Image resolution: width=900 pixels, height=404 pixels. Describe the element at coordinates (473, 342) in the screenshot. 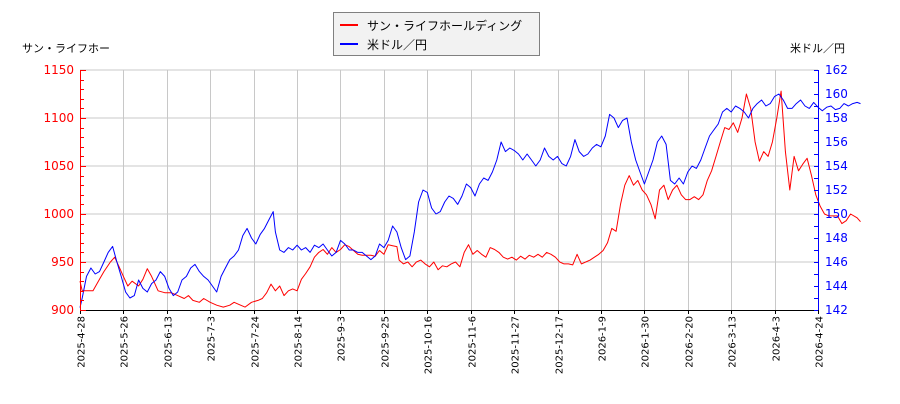

I see `x-tick-label: 2025-11-6` at that location.